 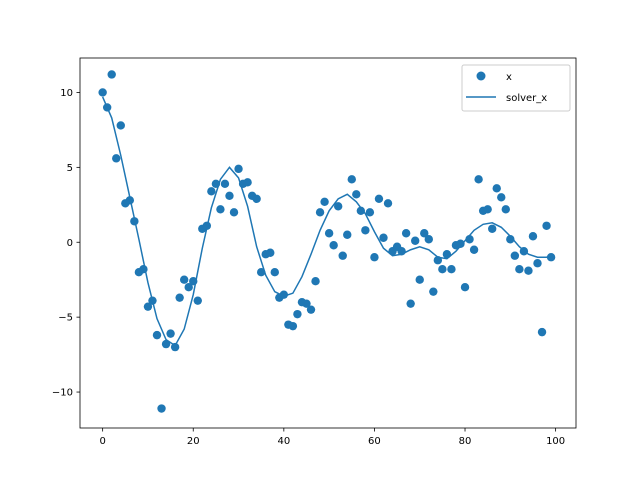 I want to click on x-tick-label: 20, so click(x=193, y=441).